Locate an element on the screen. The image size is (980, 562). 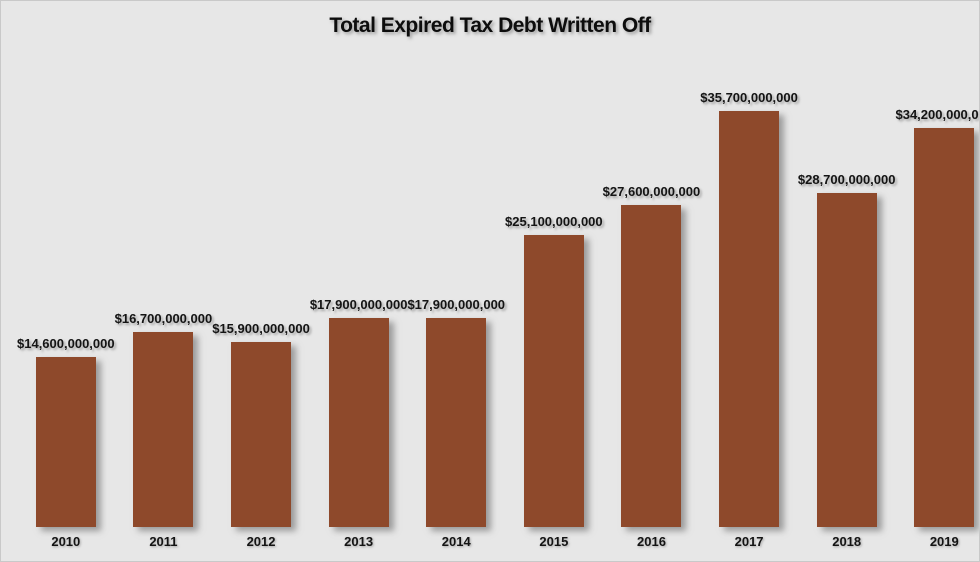
data-label-2016: $27,600,000,000 is located at coordinates (651, 191).